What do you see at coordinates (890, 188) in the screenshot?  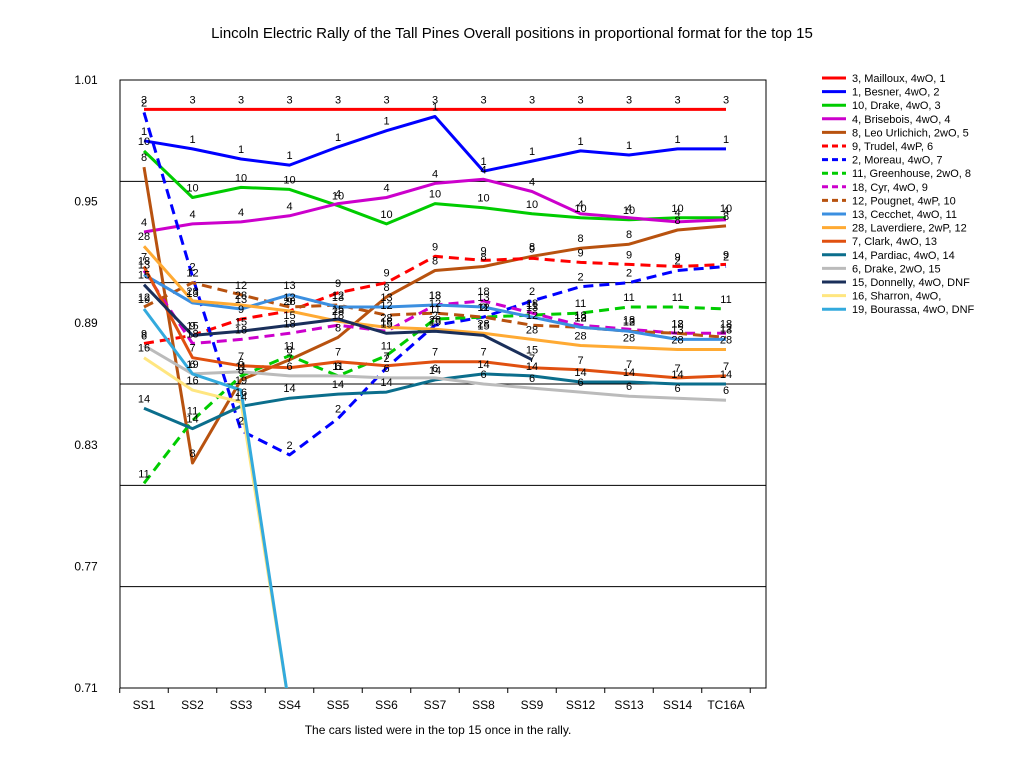 I see `legend-entry: 18, Cyr, 4wO, 9` at bounding box center [890, 188].